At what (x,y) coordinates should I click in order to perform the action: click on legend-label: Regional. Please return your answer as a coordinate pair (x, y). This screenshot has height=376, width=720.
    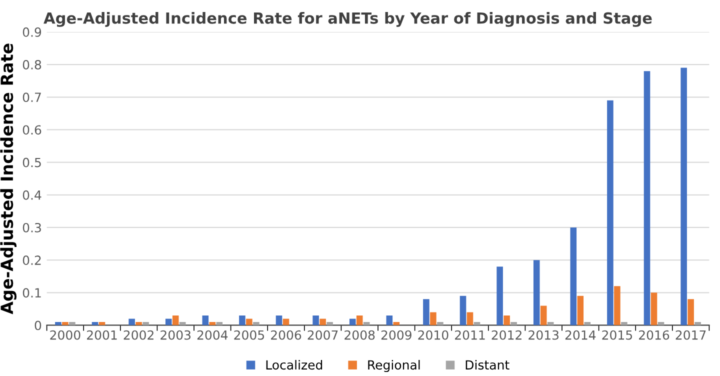
    Looking at the image, I should click on (394, 366).